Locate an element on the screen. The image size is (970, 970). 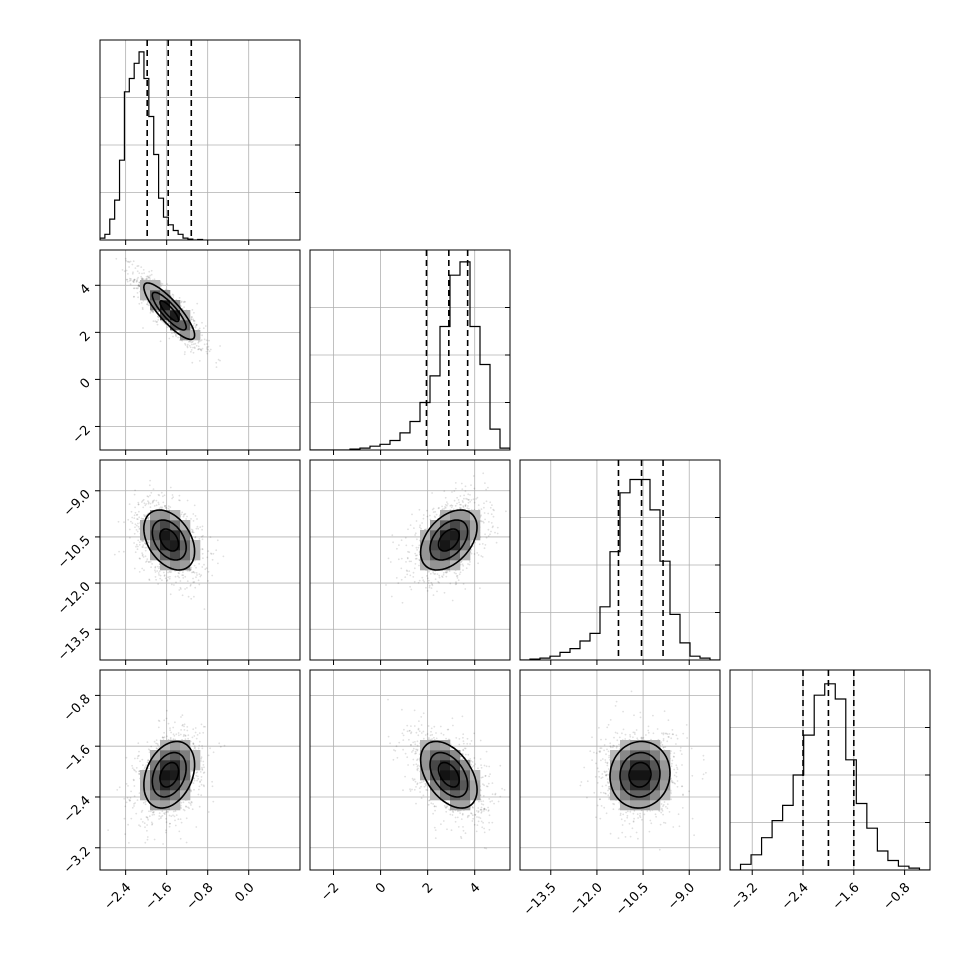
y-tick-label: −12.0 is located at coordinates (74, 598).